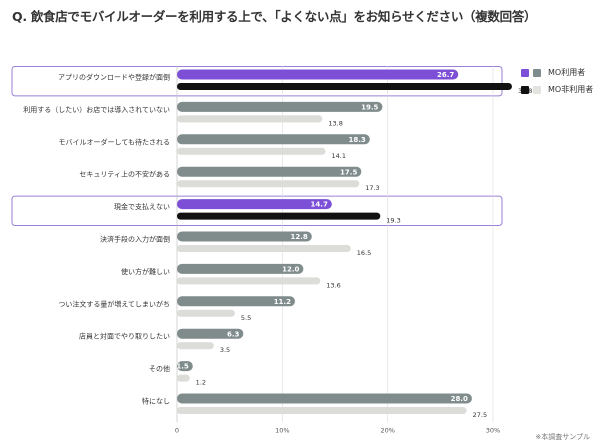 The image size is (600, 448). I want to click on category-label-2: モバイルオーダーしても待たされる, so click(114, 141).